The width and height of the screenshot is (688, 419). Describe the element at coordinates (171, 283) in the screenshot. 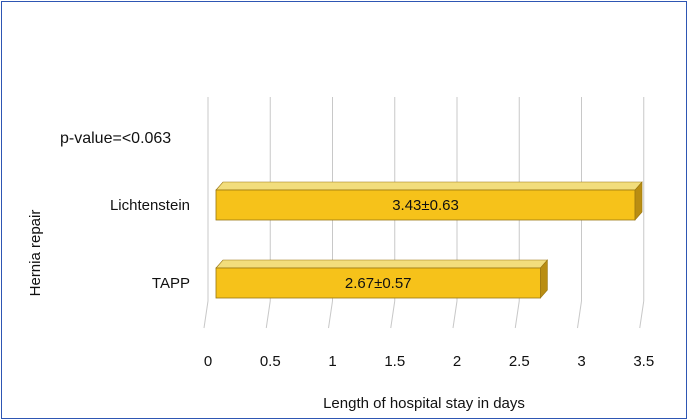

I see `y-tick-label: TAPP` at that location.